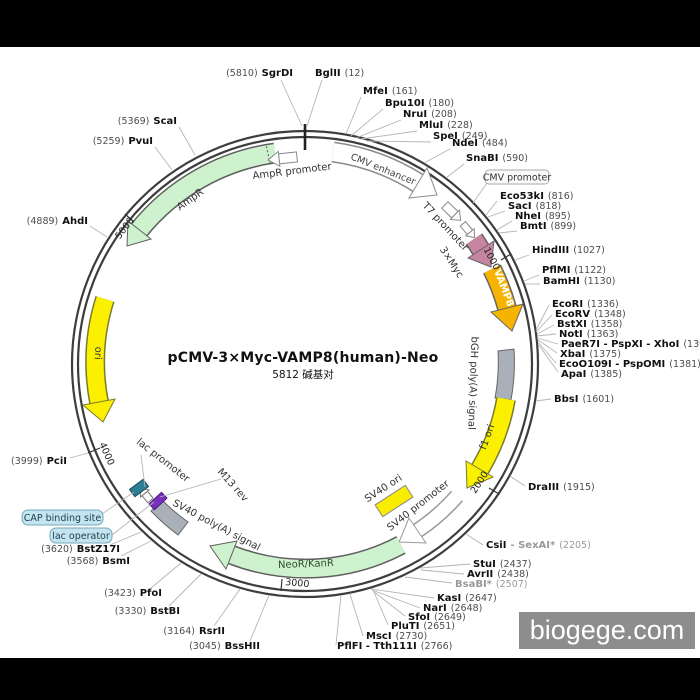  What do you see at coordinates (57, 221) in the screenshot?
I see `site-ahdi: (4889) AhdI` at bounding box center [57, 221].